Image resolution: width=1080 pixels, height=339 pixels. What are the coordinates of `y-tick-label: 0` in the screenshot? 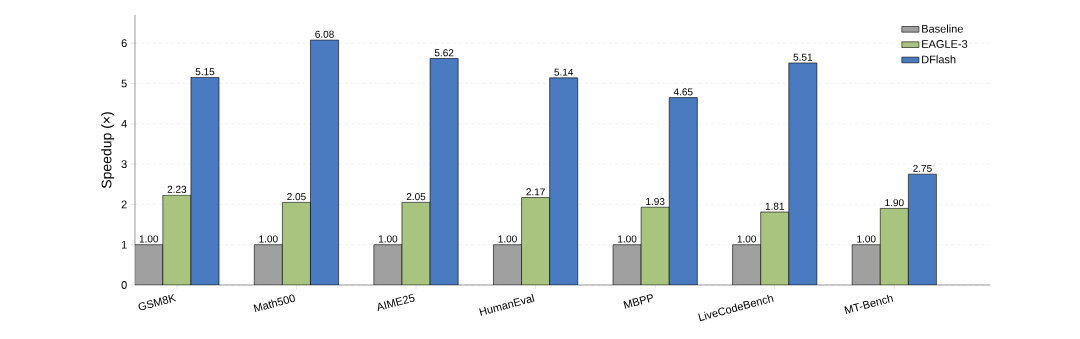 It's located at (124, 285).